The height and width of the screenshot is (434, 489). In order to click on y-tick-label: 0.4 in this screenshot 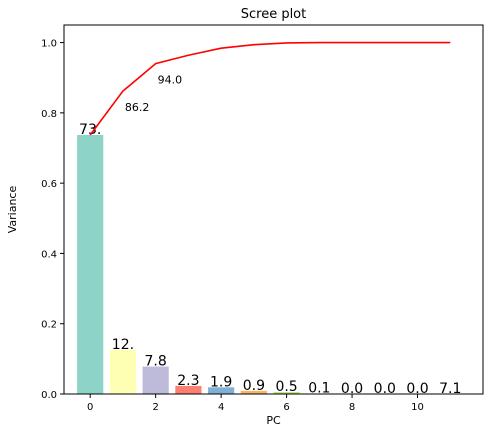, I will do `click(49, 254)`.